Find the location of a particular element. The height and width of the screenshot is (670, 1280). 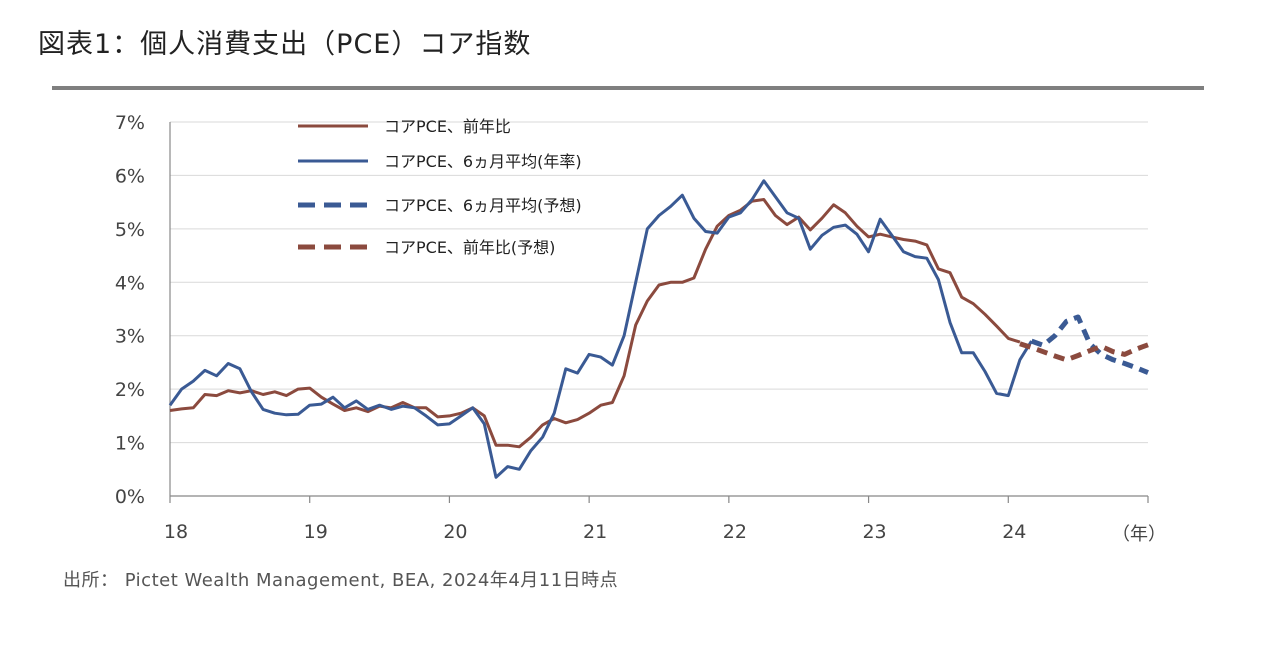

x-tick-label: 18 is located at coordinates (176, 532).